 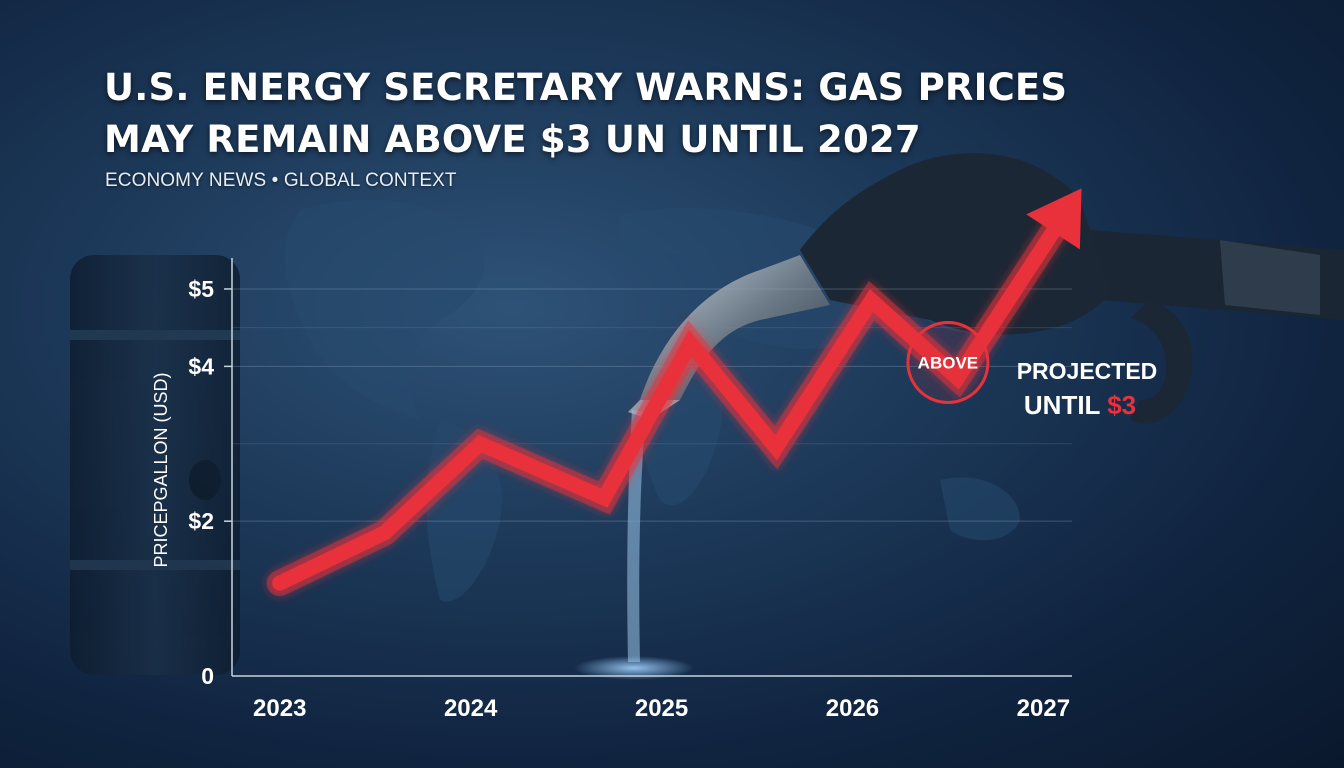 I want to click on oil-barrel-icon, so click(x=155, y=465).